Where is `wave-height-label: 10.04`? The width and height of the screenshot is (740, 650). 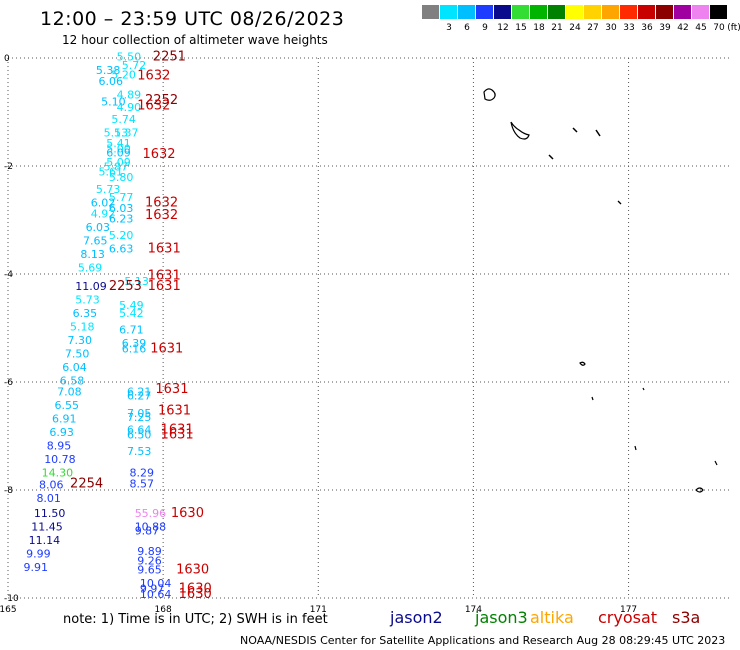 wave-height-label: 10.04 is located at coordinates (156, 583).